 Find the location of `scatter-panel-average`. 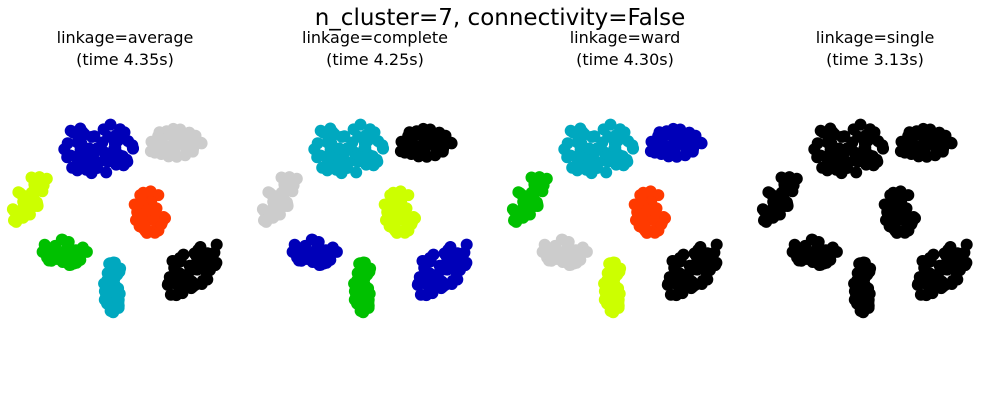

scatter-panel-average is located at coordinates (114, 218).